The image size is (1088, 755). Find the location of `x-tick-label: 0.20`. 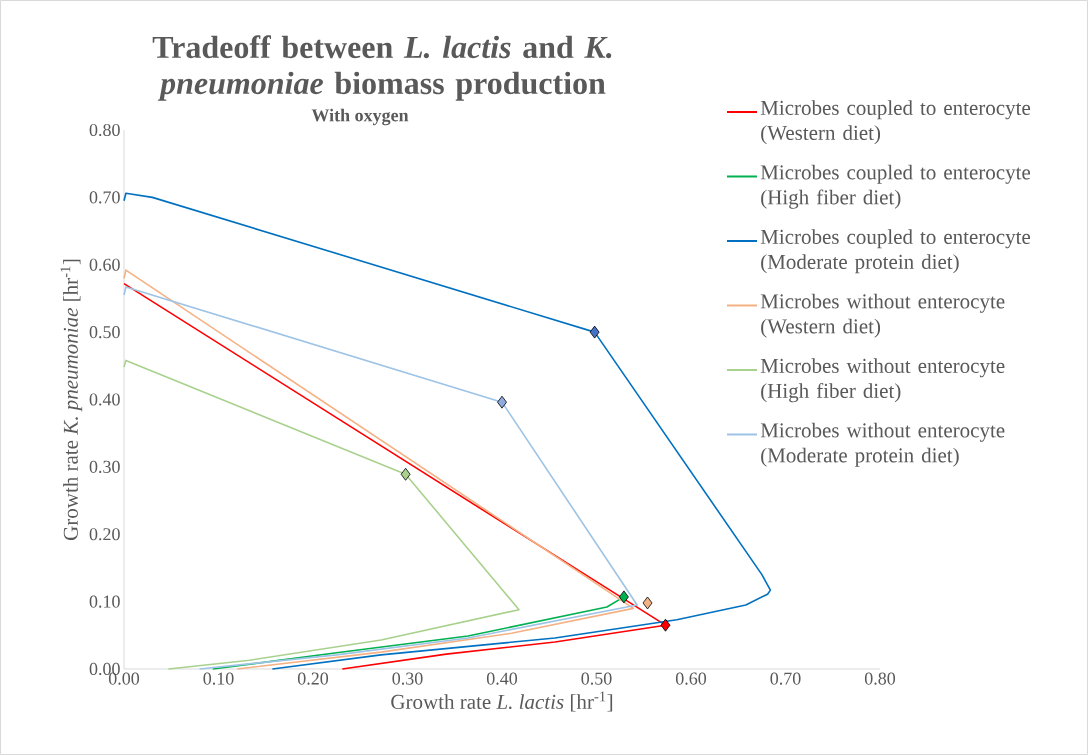

x-tick-label: 0.20 is located at coordinates (313, 678).